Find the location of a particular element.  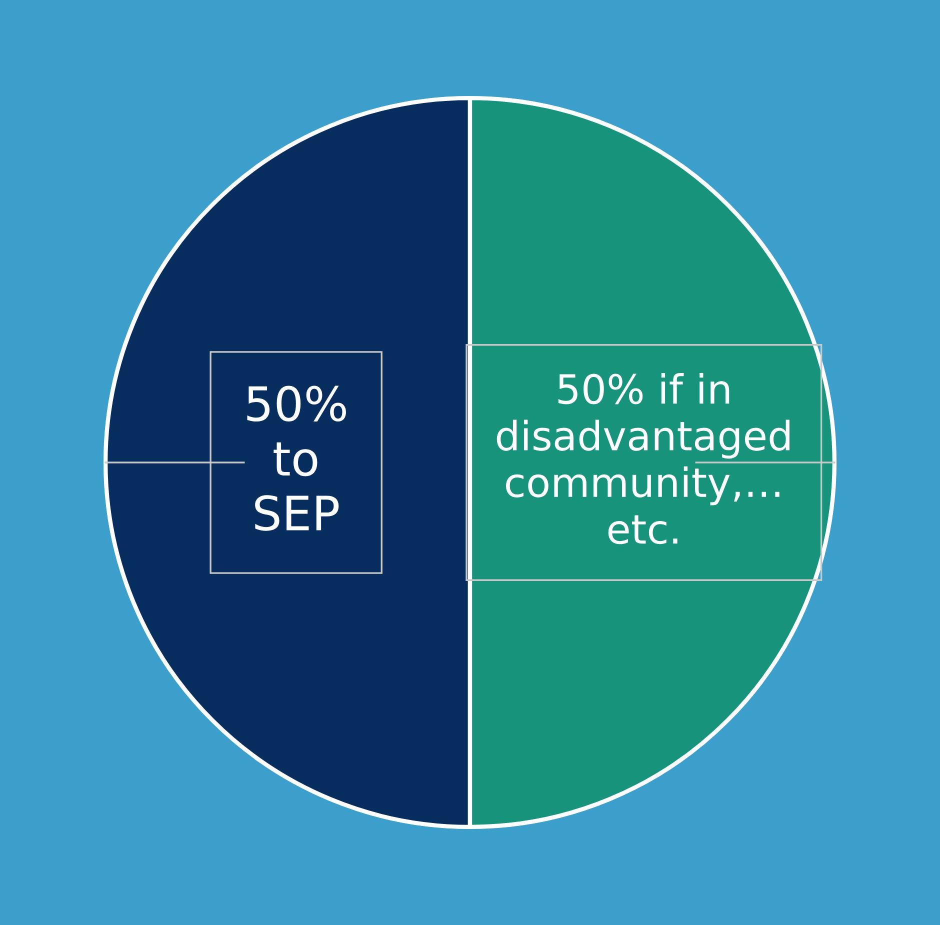

slice-label: 50% to SEP is located at coordinates (296, 458).